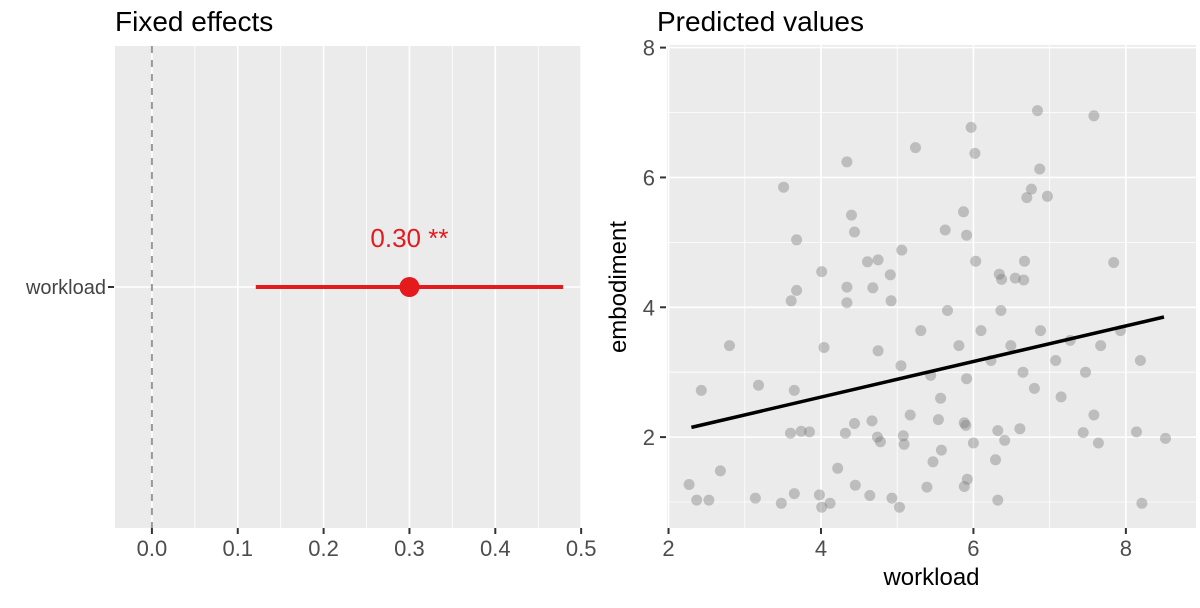 The width and height of the screenshot is (1200, 608). I want to click on regression-line, so click(927, 372).